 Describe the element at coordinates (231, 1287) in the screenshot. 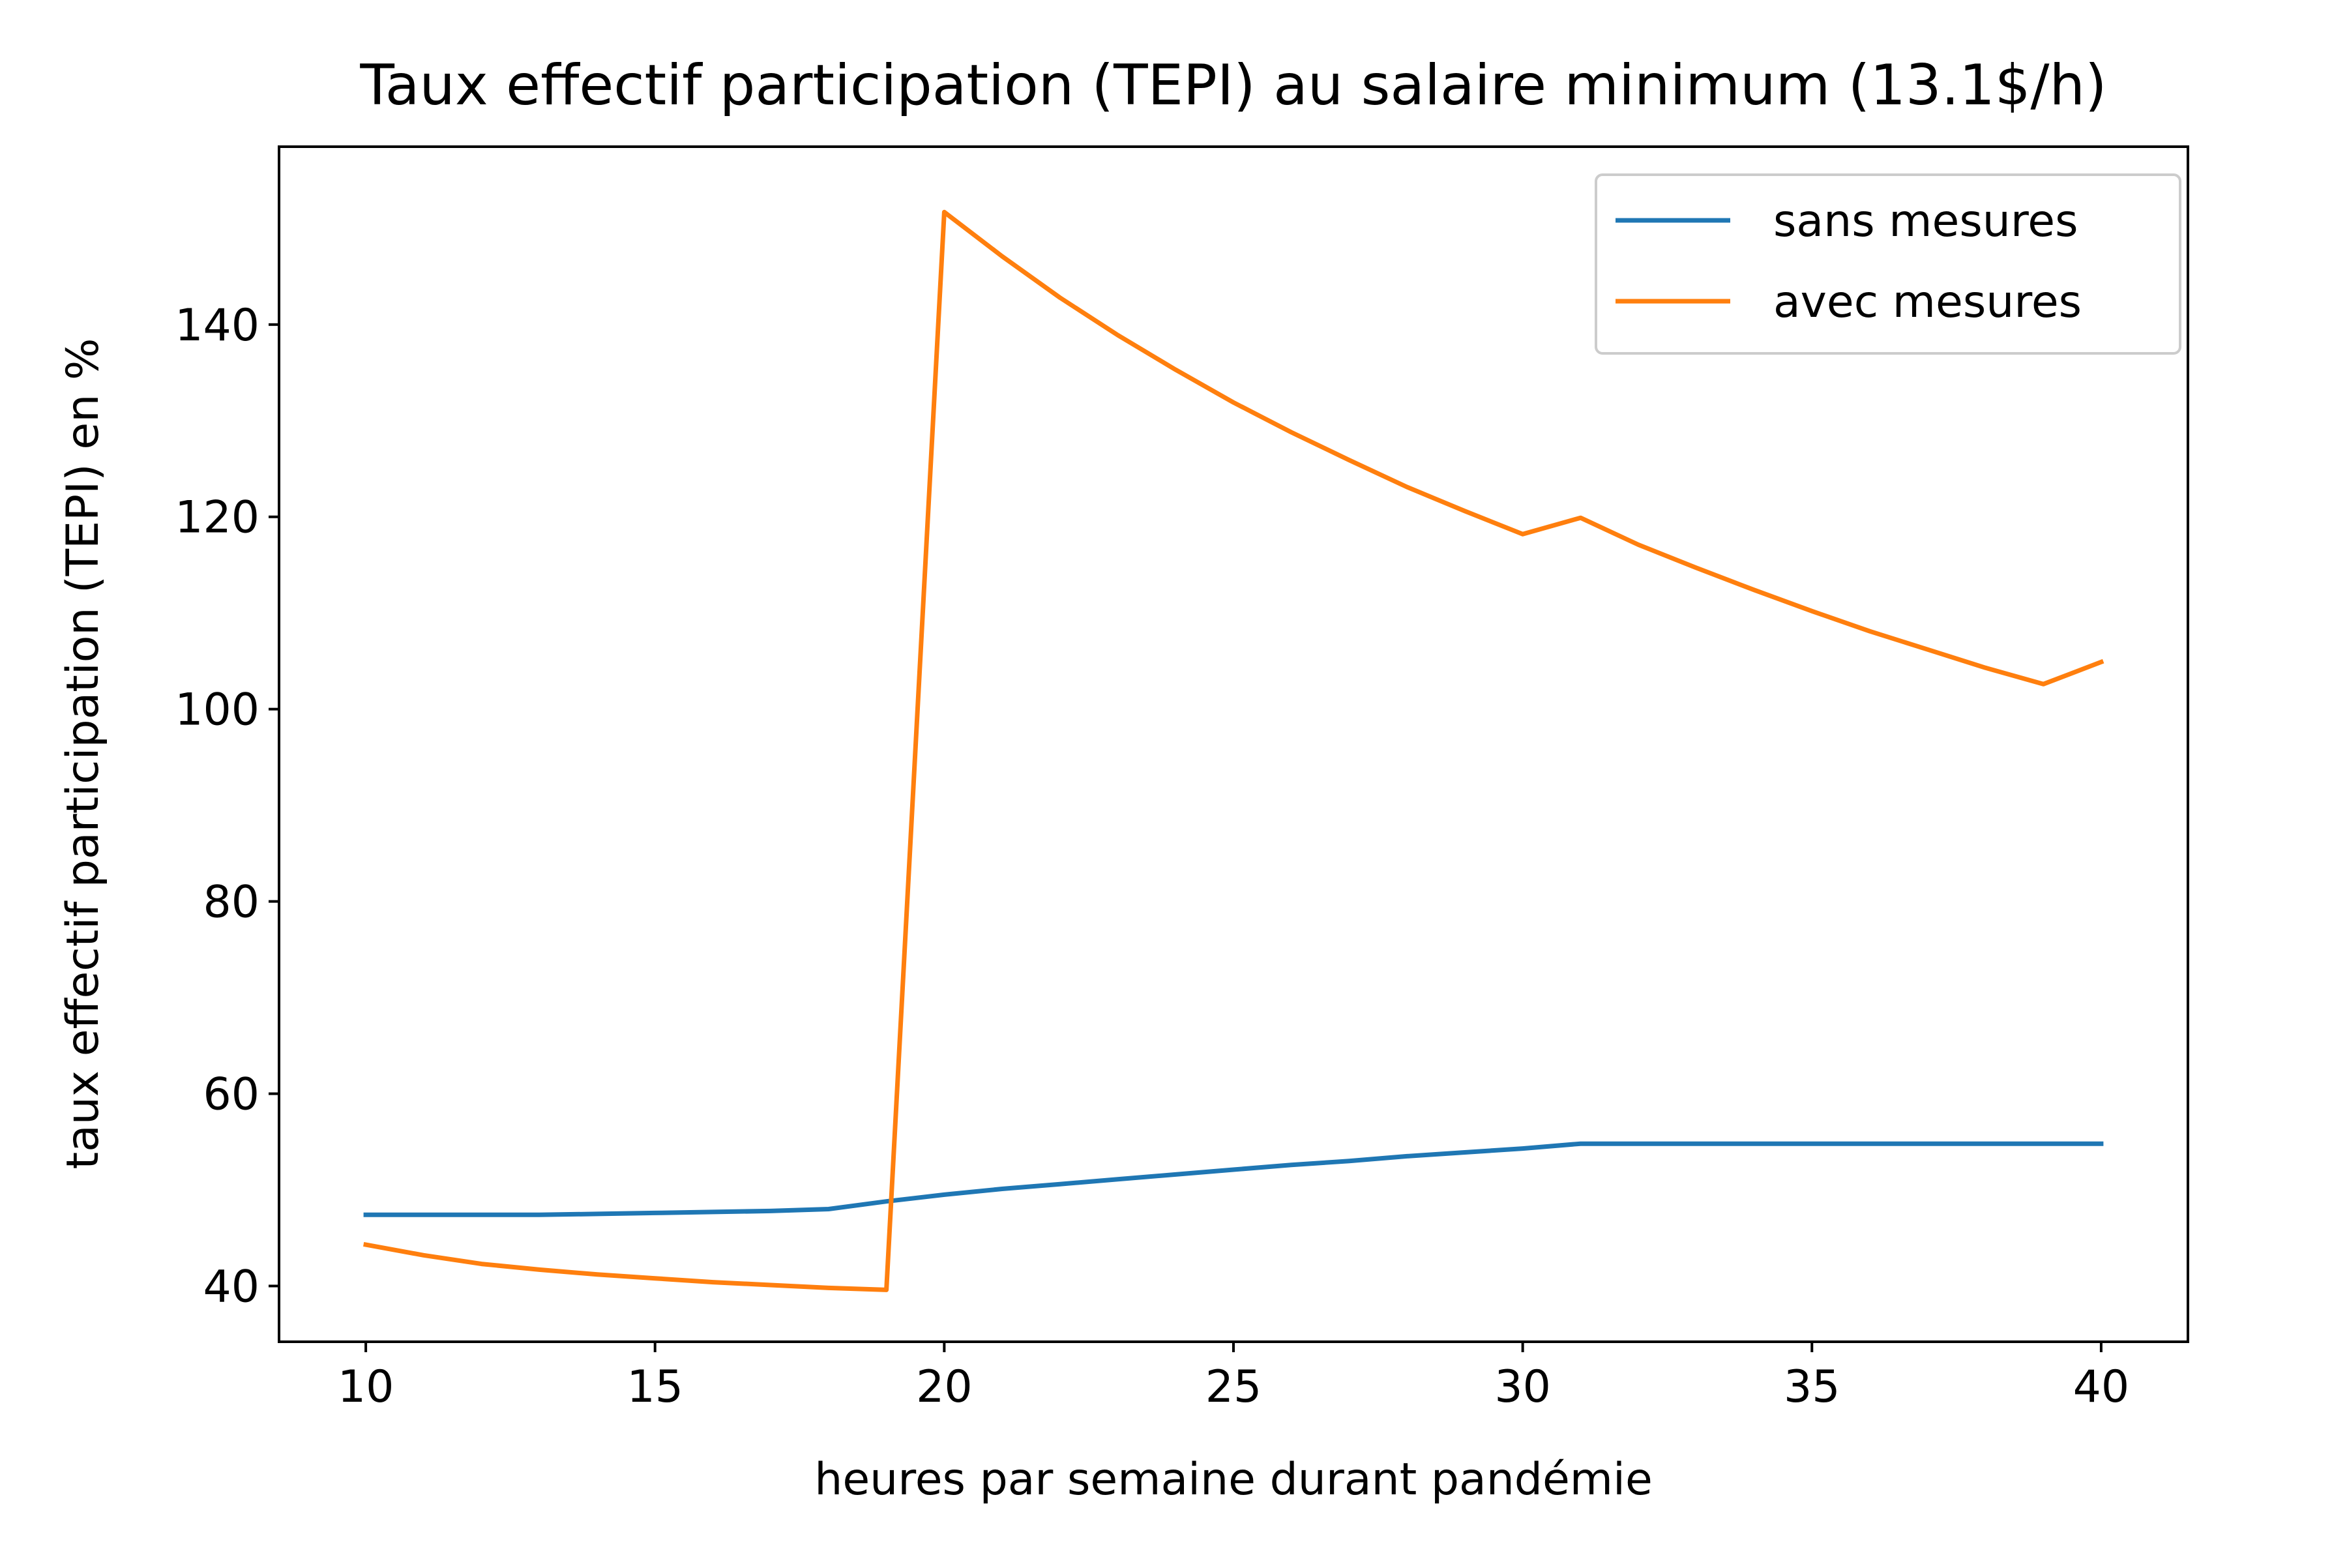

I see `y-tick-label: 40` at that location.